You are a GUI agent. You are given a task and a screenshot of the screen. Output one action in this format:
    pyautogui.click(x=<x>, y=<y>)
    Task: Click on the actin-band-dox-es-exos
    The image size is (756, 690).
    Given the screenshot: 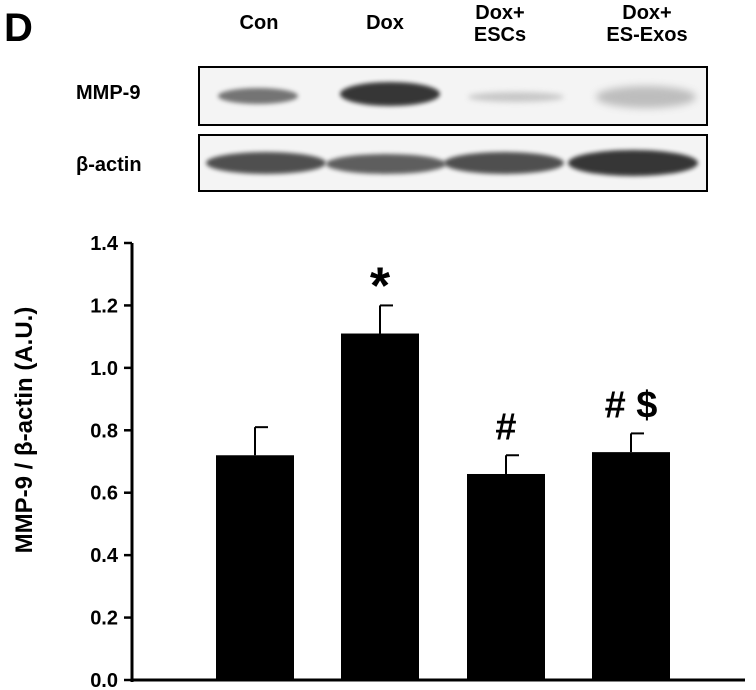 What is the action you would take?
    pyautogui.click(x=633, y=163)
    